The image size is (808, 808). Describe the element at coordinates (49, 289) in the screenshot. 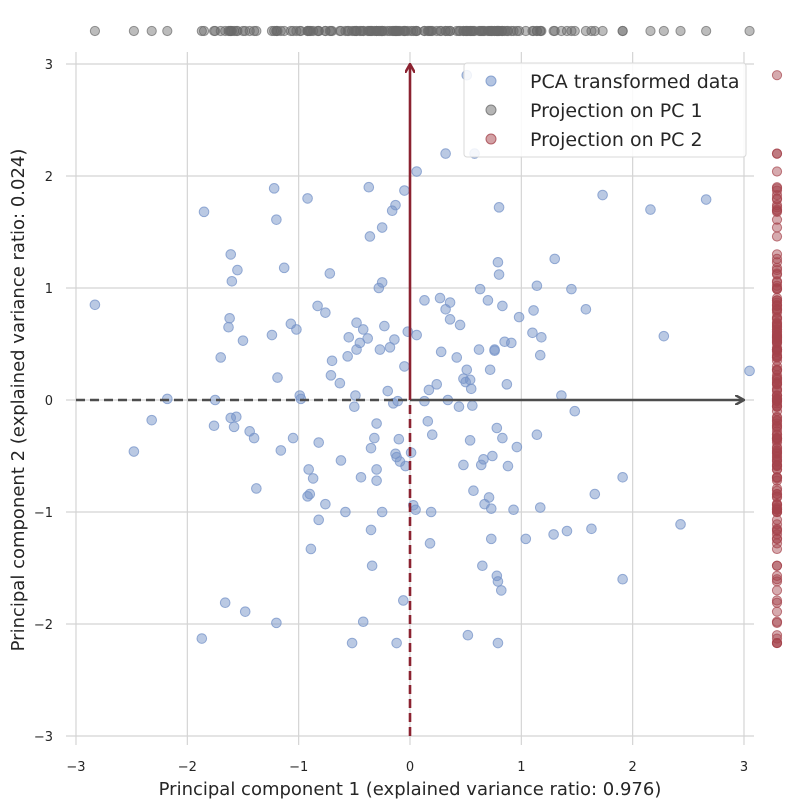

I see `y-tick-label: 1` at that location.